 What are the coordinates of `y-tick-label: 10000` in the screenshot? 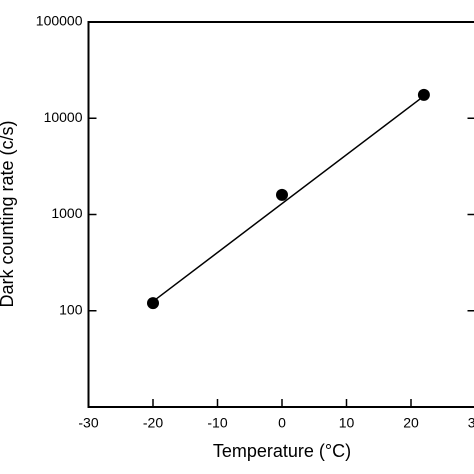 It's located at (63, 117).